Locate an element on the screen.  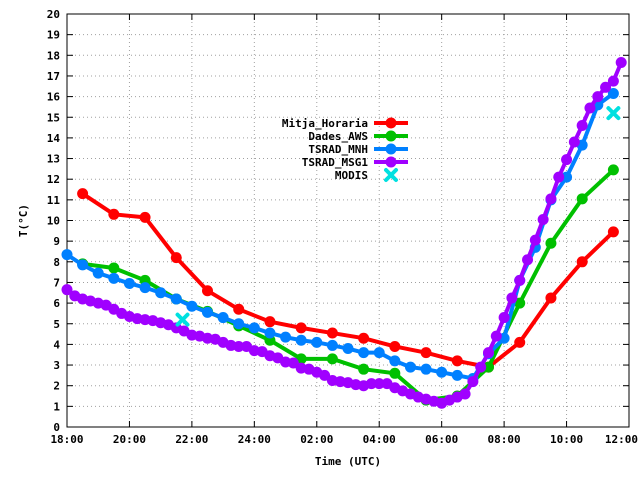
legend-label-tsrad-mnh: TSRAD_MNH is located at coordinates (338, 149).